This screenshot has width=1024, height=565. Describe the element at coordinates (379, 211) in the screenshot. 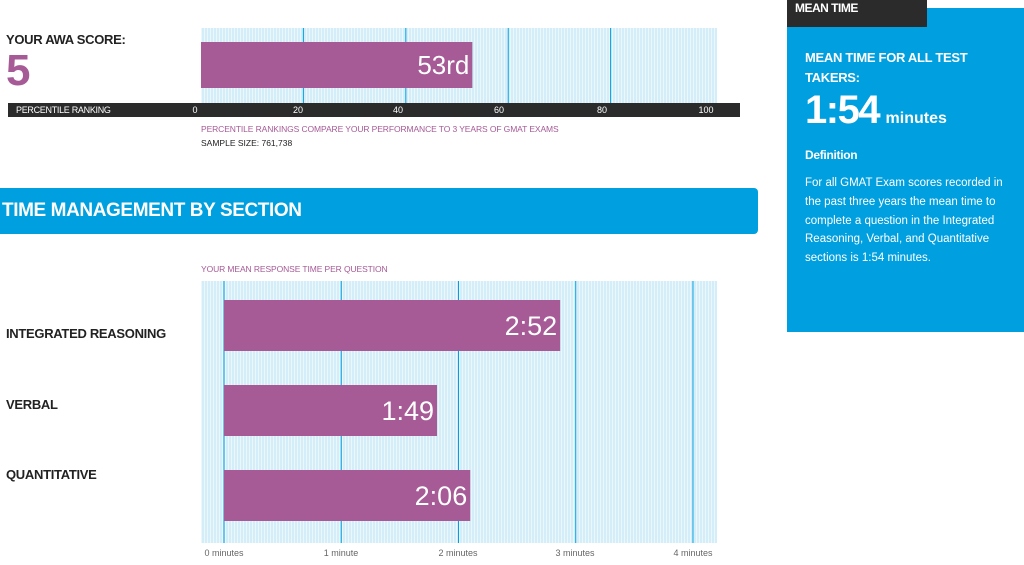

I see `time-management-banner: TIME MANAGEMENT BY SECTION` at that location.